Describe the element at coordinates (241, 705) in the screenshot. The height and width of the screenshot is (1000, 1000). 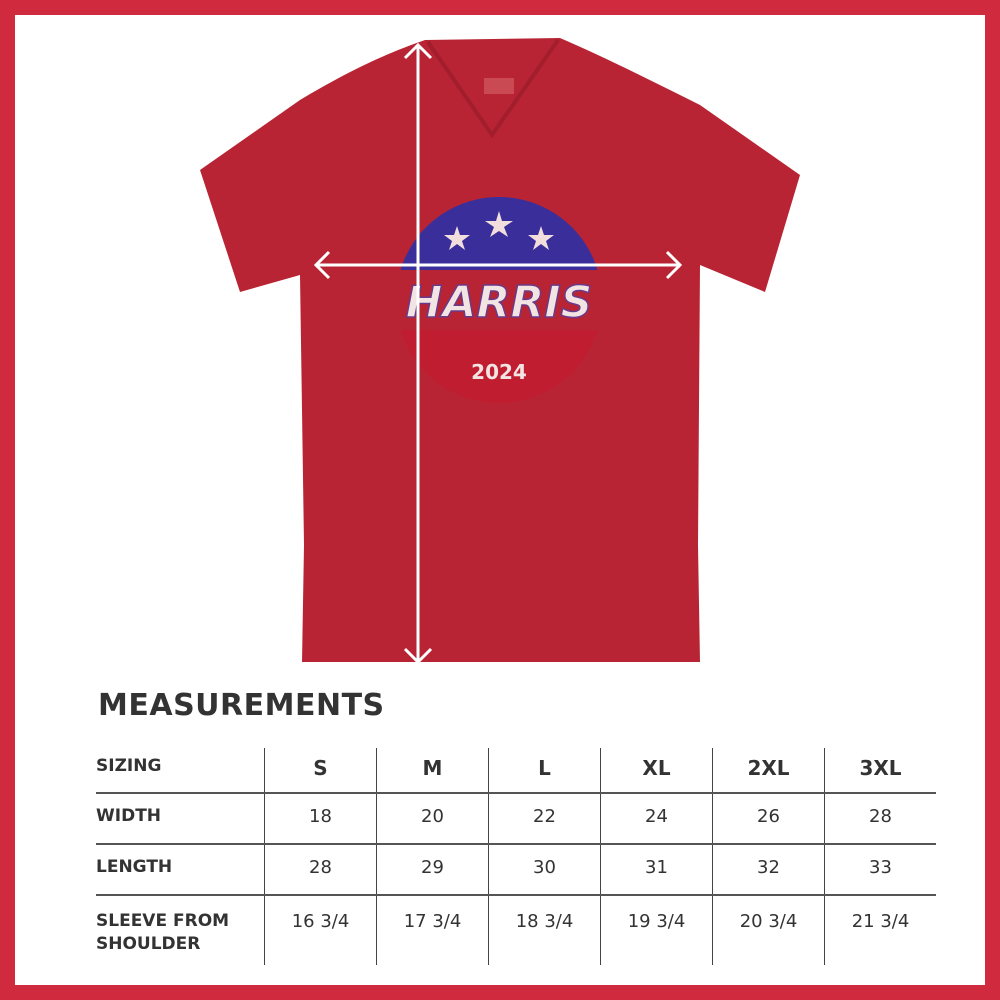
I see `measurements-title: MEASUREMENTS` at that location.